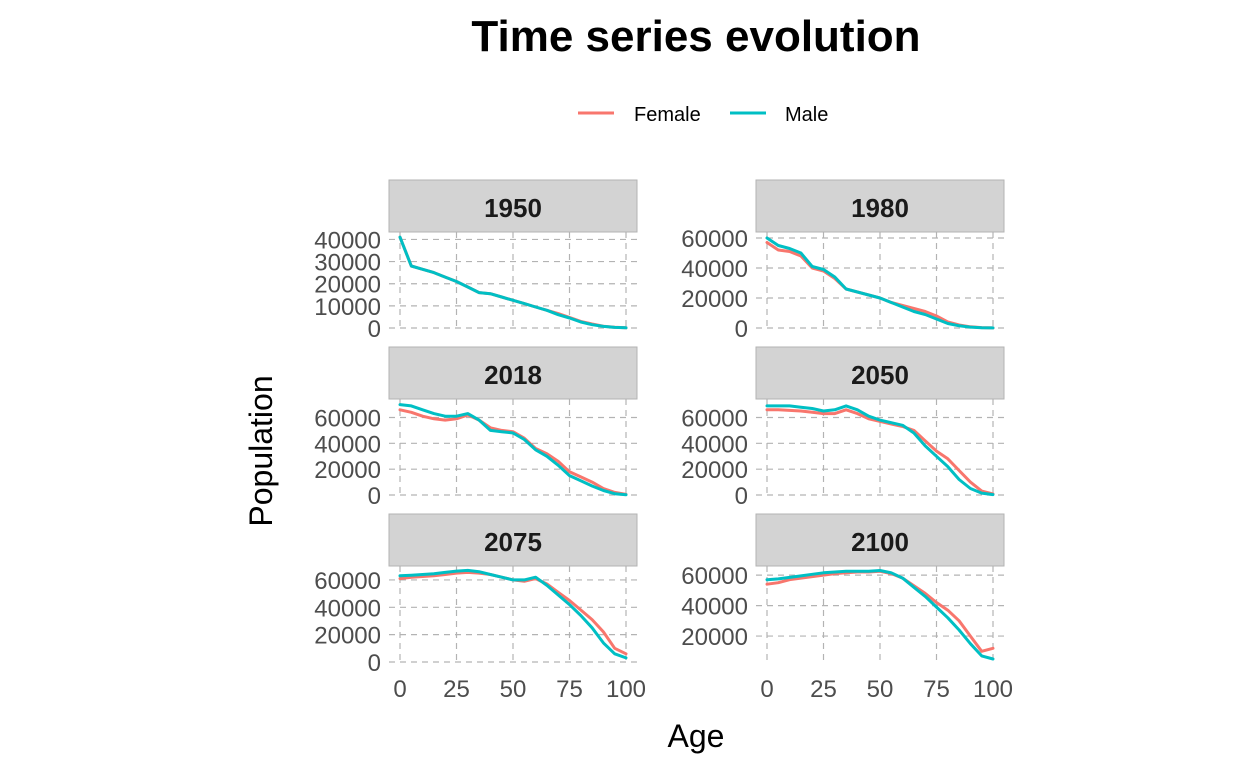  What do you see at coordinates (696, 736) in the screenshot?
I see `x-axis-title: Age` at bounding box center [696, 736].